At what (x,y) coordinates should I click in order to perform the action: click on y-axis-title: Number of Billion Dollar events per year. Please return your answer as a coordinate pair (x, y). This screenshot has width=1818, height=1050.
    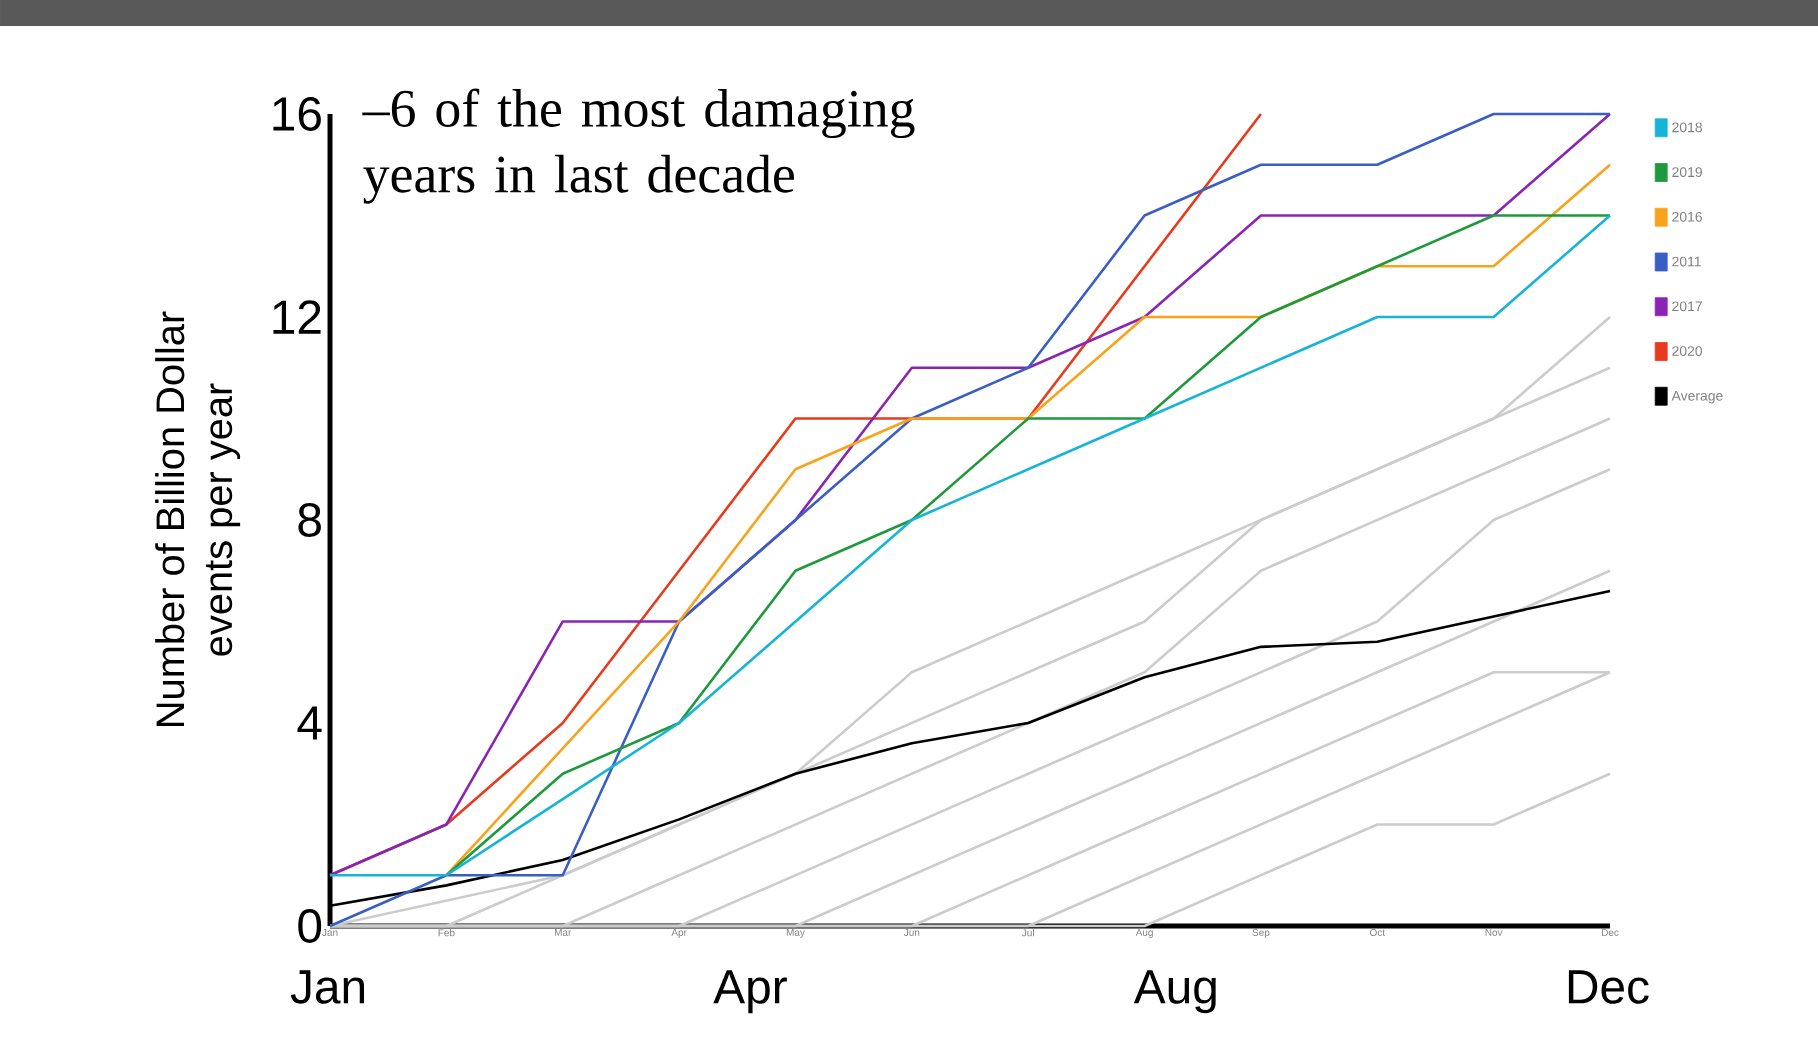
    Looking at the image, I should click on (198, 518).